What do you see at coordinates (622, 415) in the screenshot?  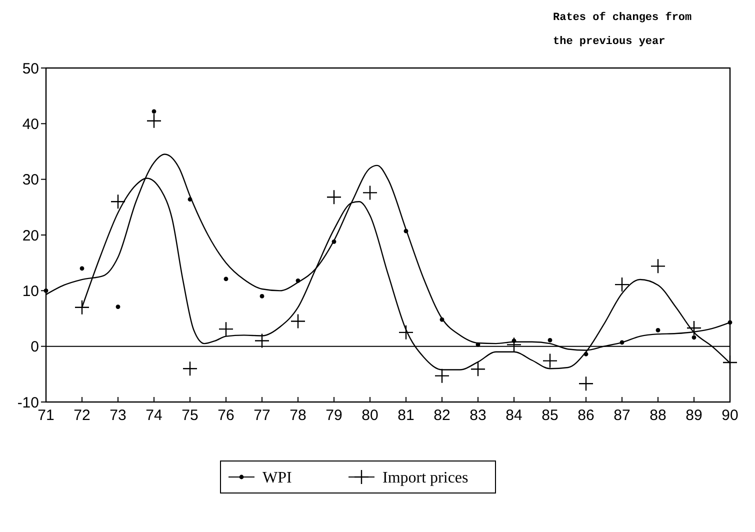 I see `x-tick-label: 87` at bounding box center [622, 415].